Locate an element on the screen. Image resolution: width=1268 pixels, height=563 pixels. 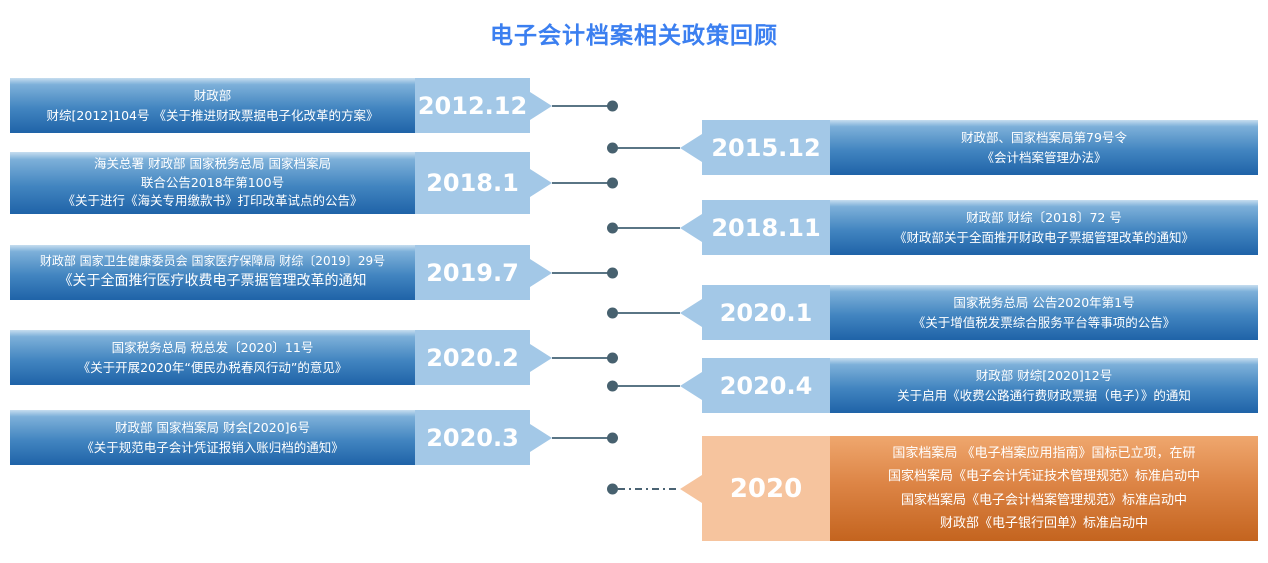
policy-text-line: 国家税务总局 公告2020年第1号 is located at coordinates (1044, 303).